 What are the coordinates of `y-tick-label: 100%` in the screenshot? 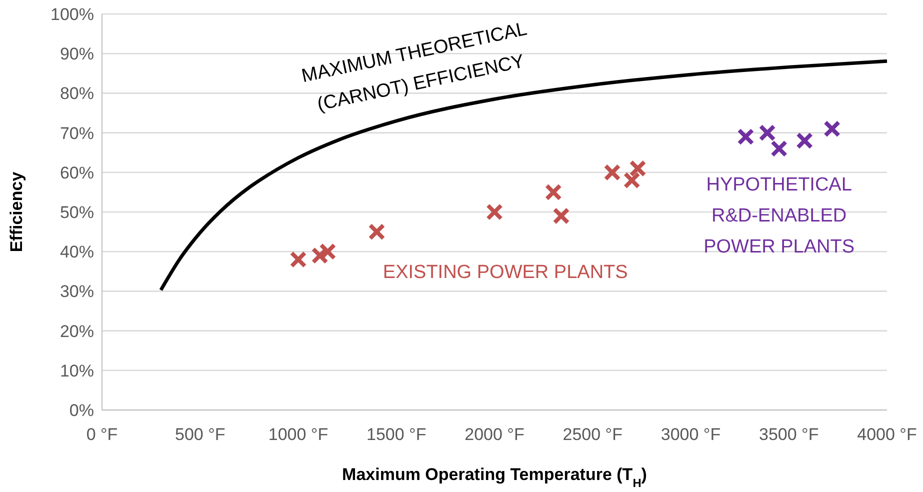 It's located at (72, 14).